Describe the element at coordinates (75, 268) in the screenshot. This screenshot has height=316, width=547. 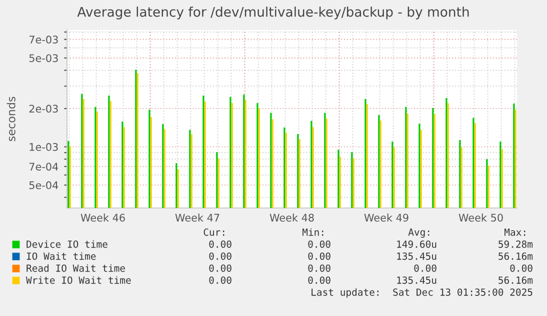
I see `legend-label: Read IO Wait time` at that location.